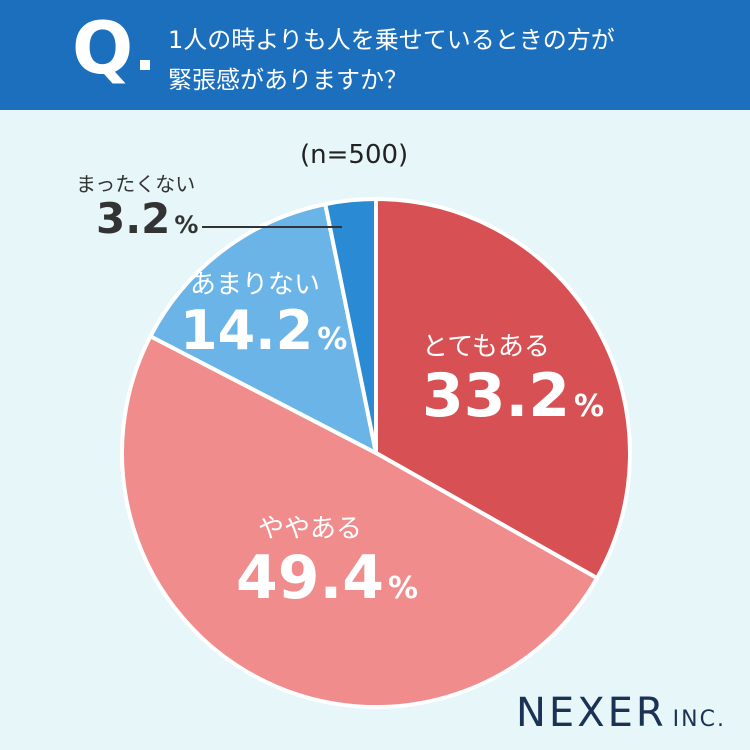 The height and width of the screenshot is (750, 750). I want to click on question-header: Q 1人の時よりも人を乗せているときの方が 緊張感がありますか？, so click(375, 55).